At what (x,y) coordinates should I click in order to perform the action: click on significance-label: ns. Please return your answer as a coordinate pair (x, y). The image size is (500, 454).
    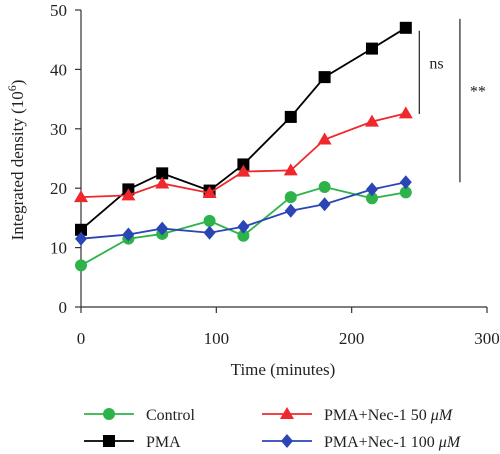
    Looking at the image, I should click on (436, 63).